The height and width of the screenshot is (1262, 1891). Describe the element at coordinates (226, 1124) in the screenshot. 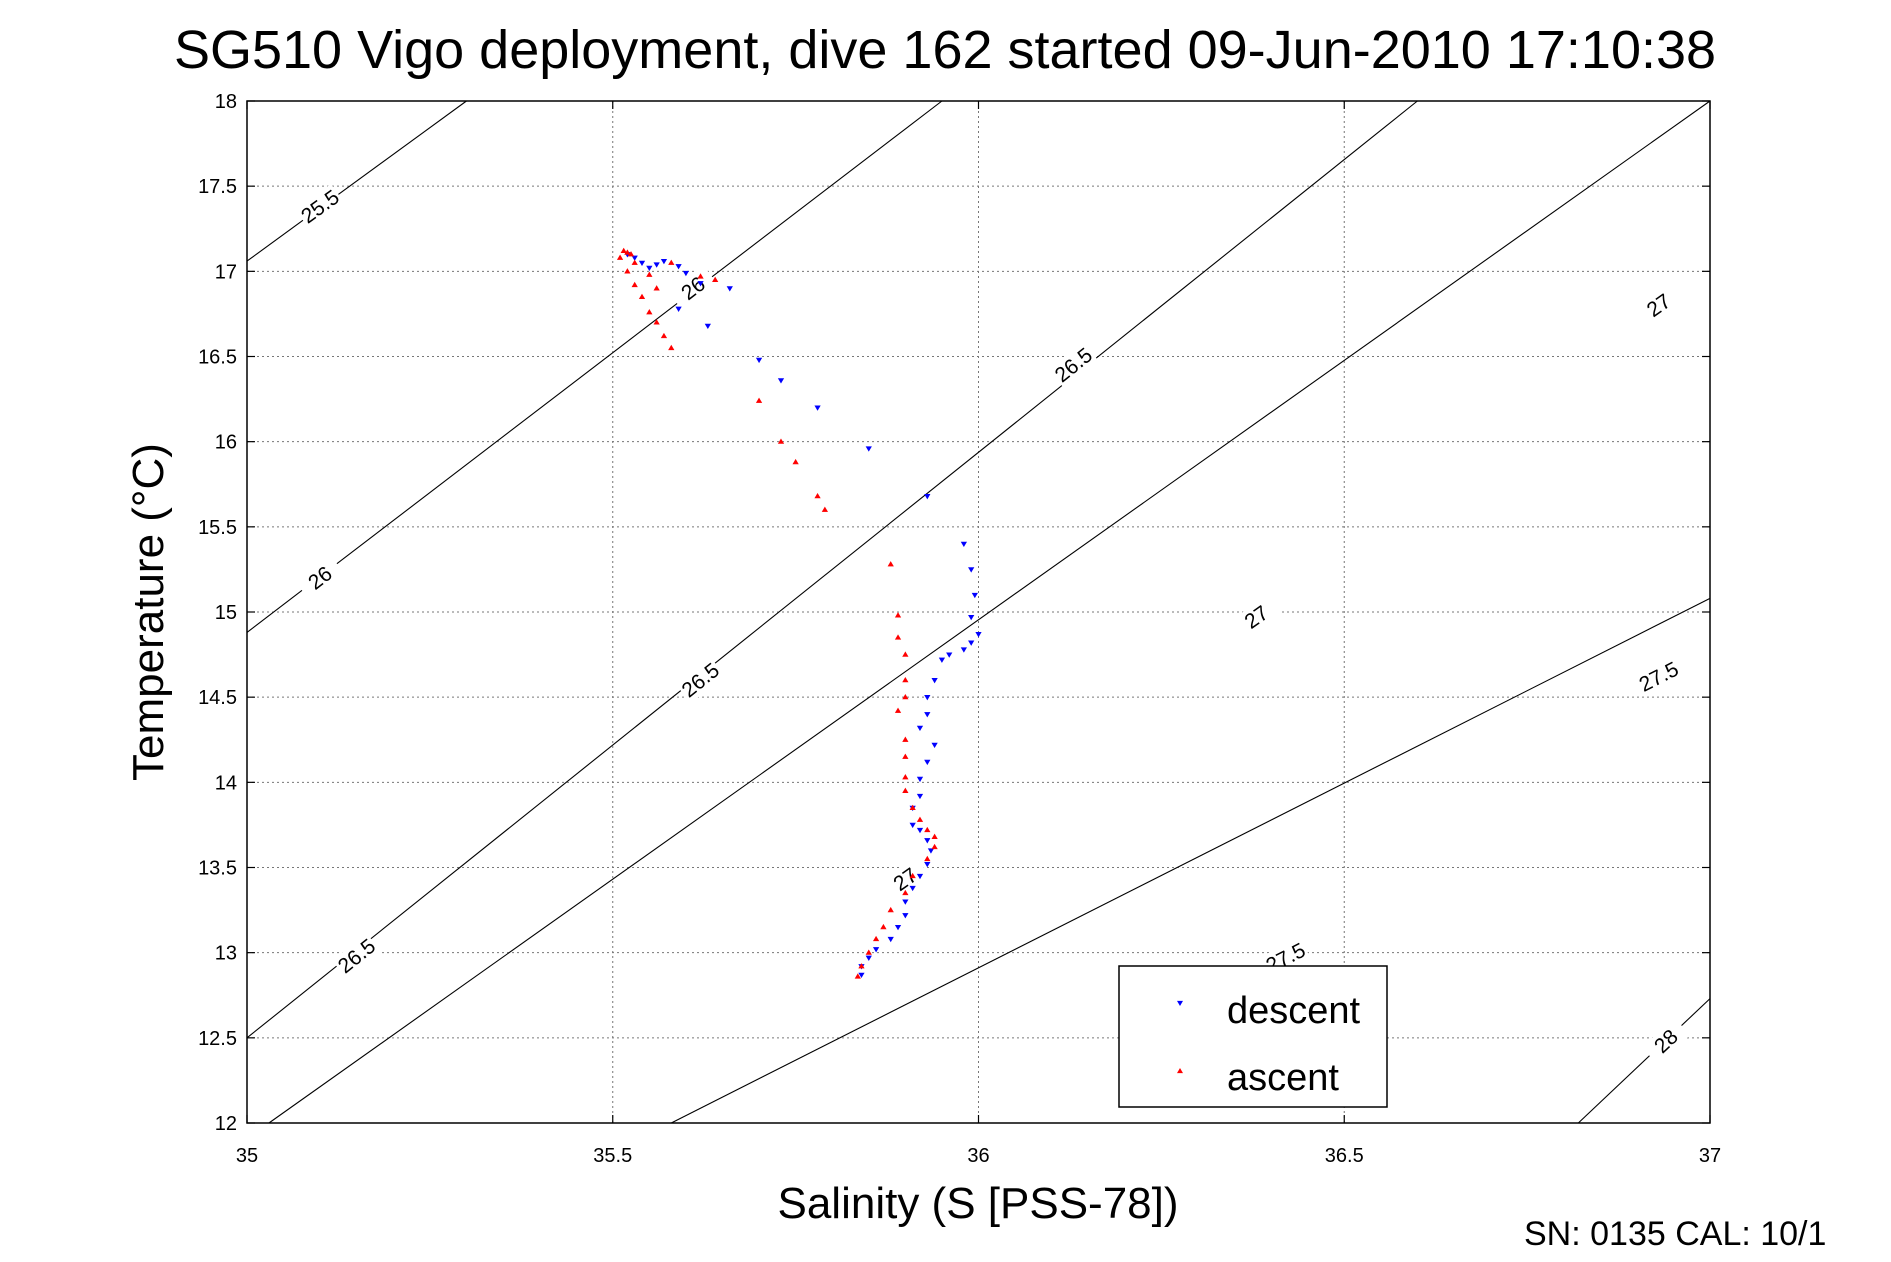

I see `y-tick-label: 12` at that location.